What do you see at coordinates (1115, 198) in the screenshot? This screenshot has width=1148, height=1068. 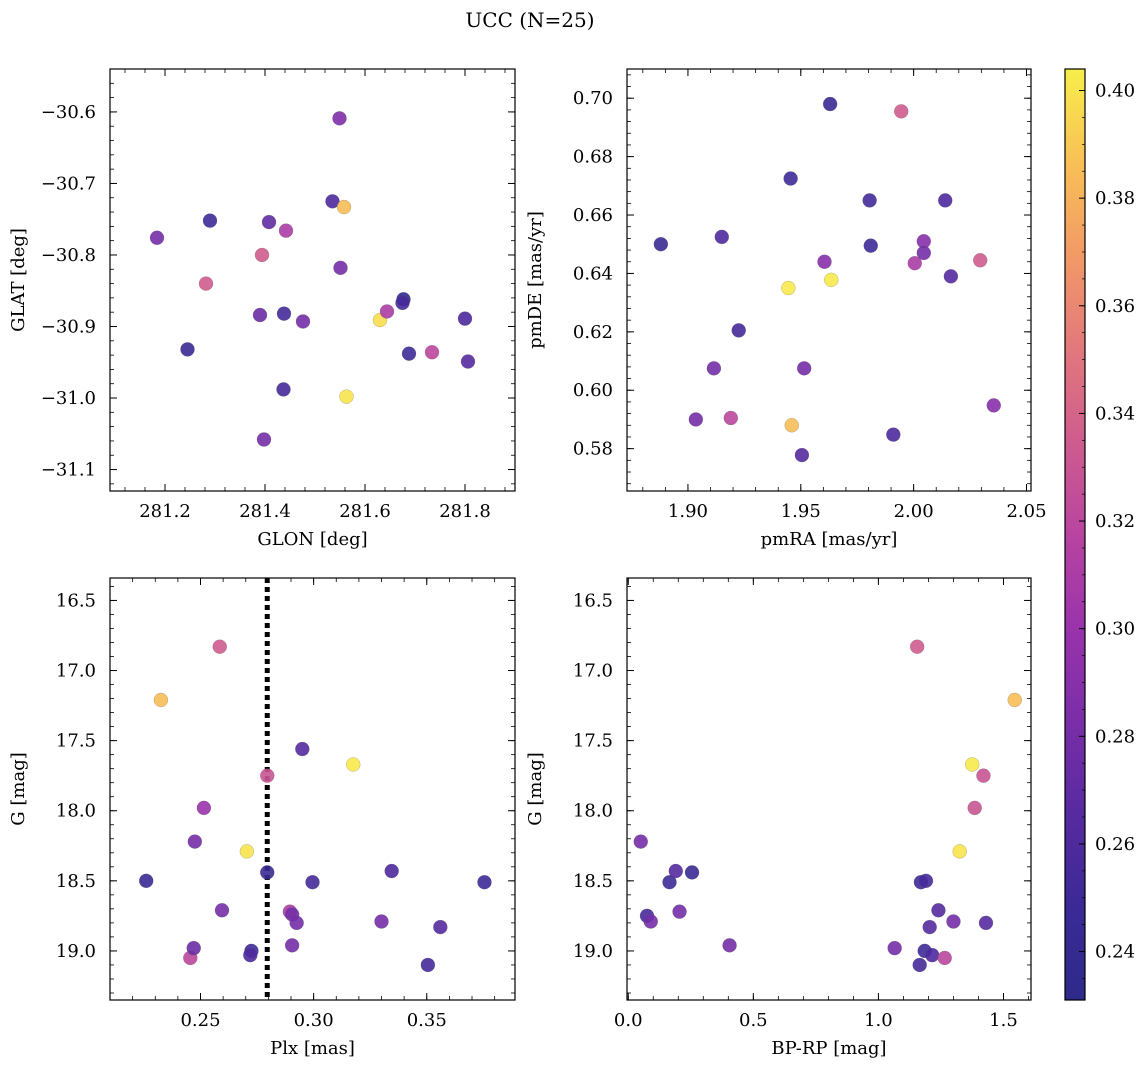 I see `colorbar-tick-label: 0.38` at bounding box center [1115, 198].